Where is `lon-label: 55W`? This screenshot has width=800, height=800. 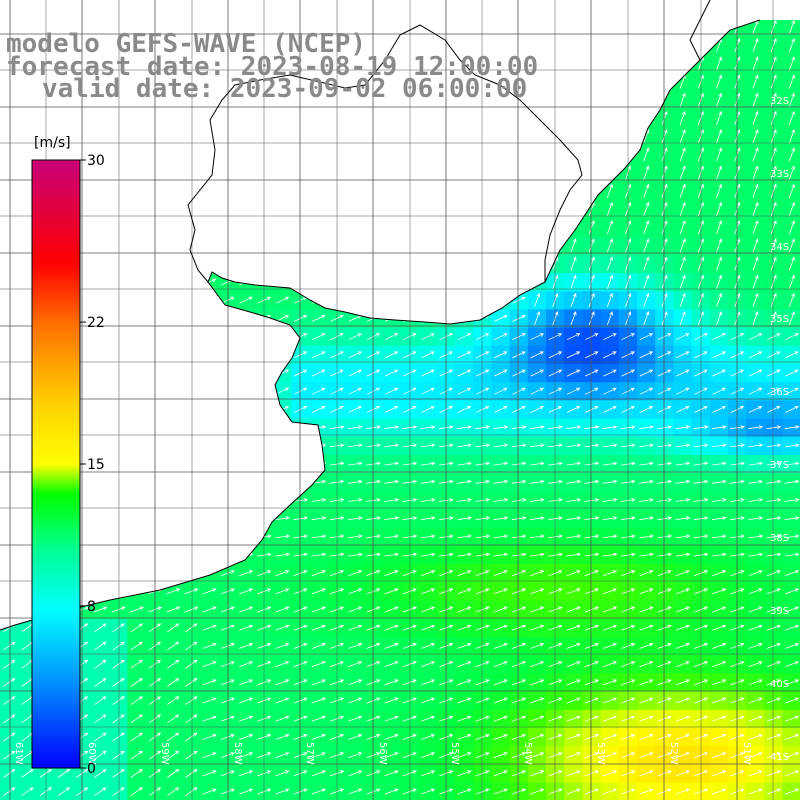 lon-label: 55W is located at coordinates (454, 753).